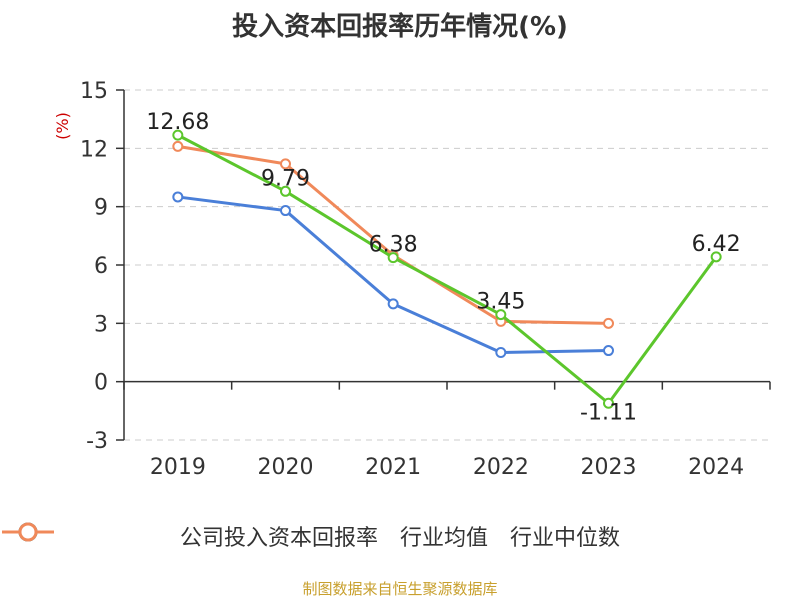  I want to click on data-label: 6.38, so click(393, 245).